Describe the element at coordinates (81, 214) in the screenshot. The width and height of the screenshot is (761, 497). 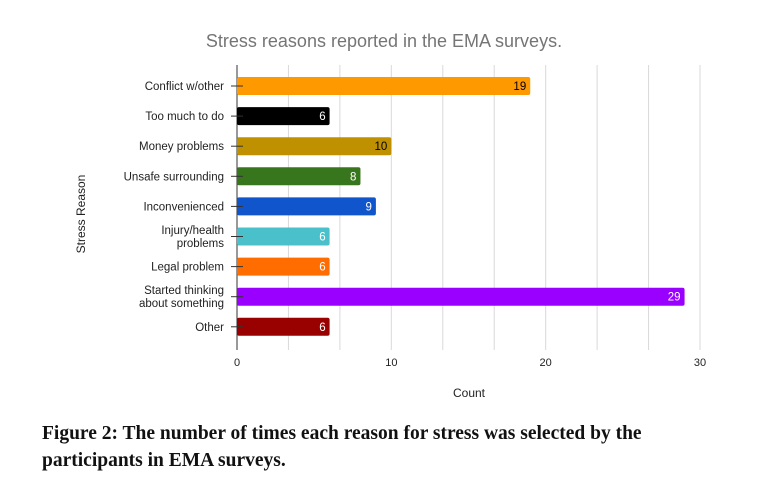
I see `y-axis-label: Stress Reason` at that location.